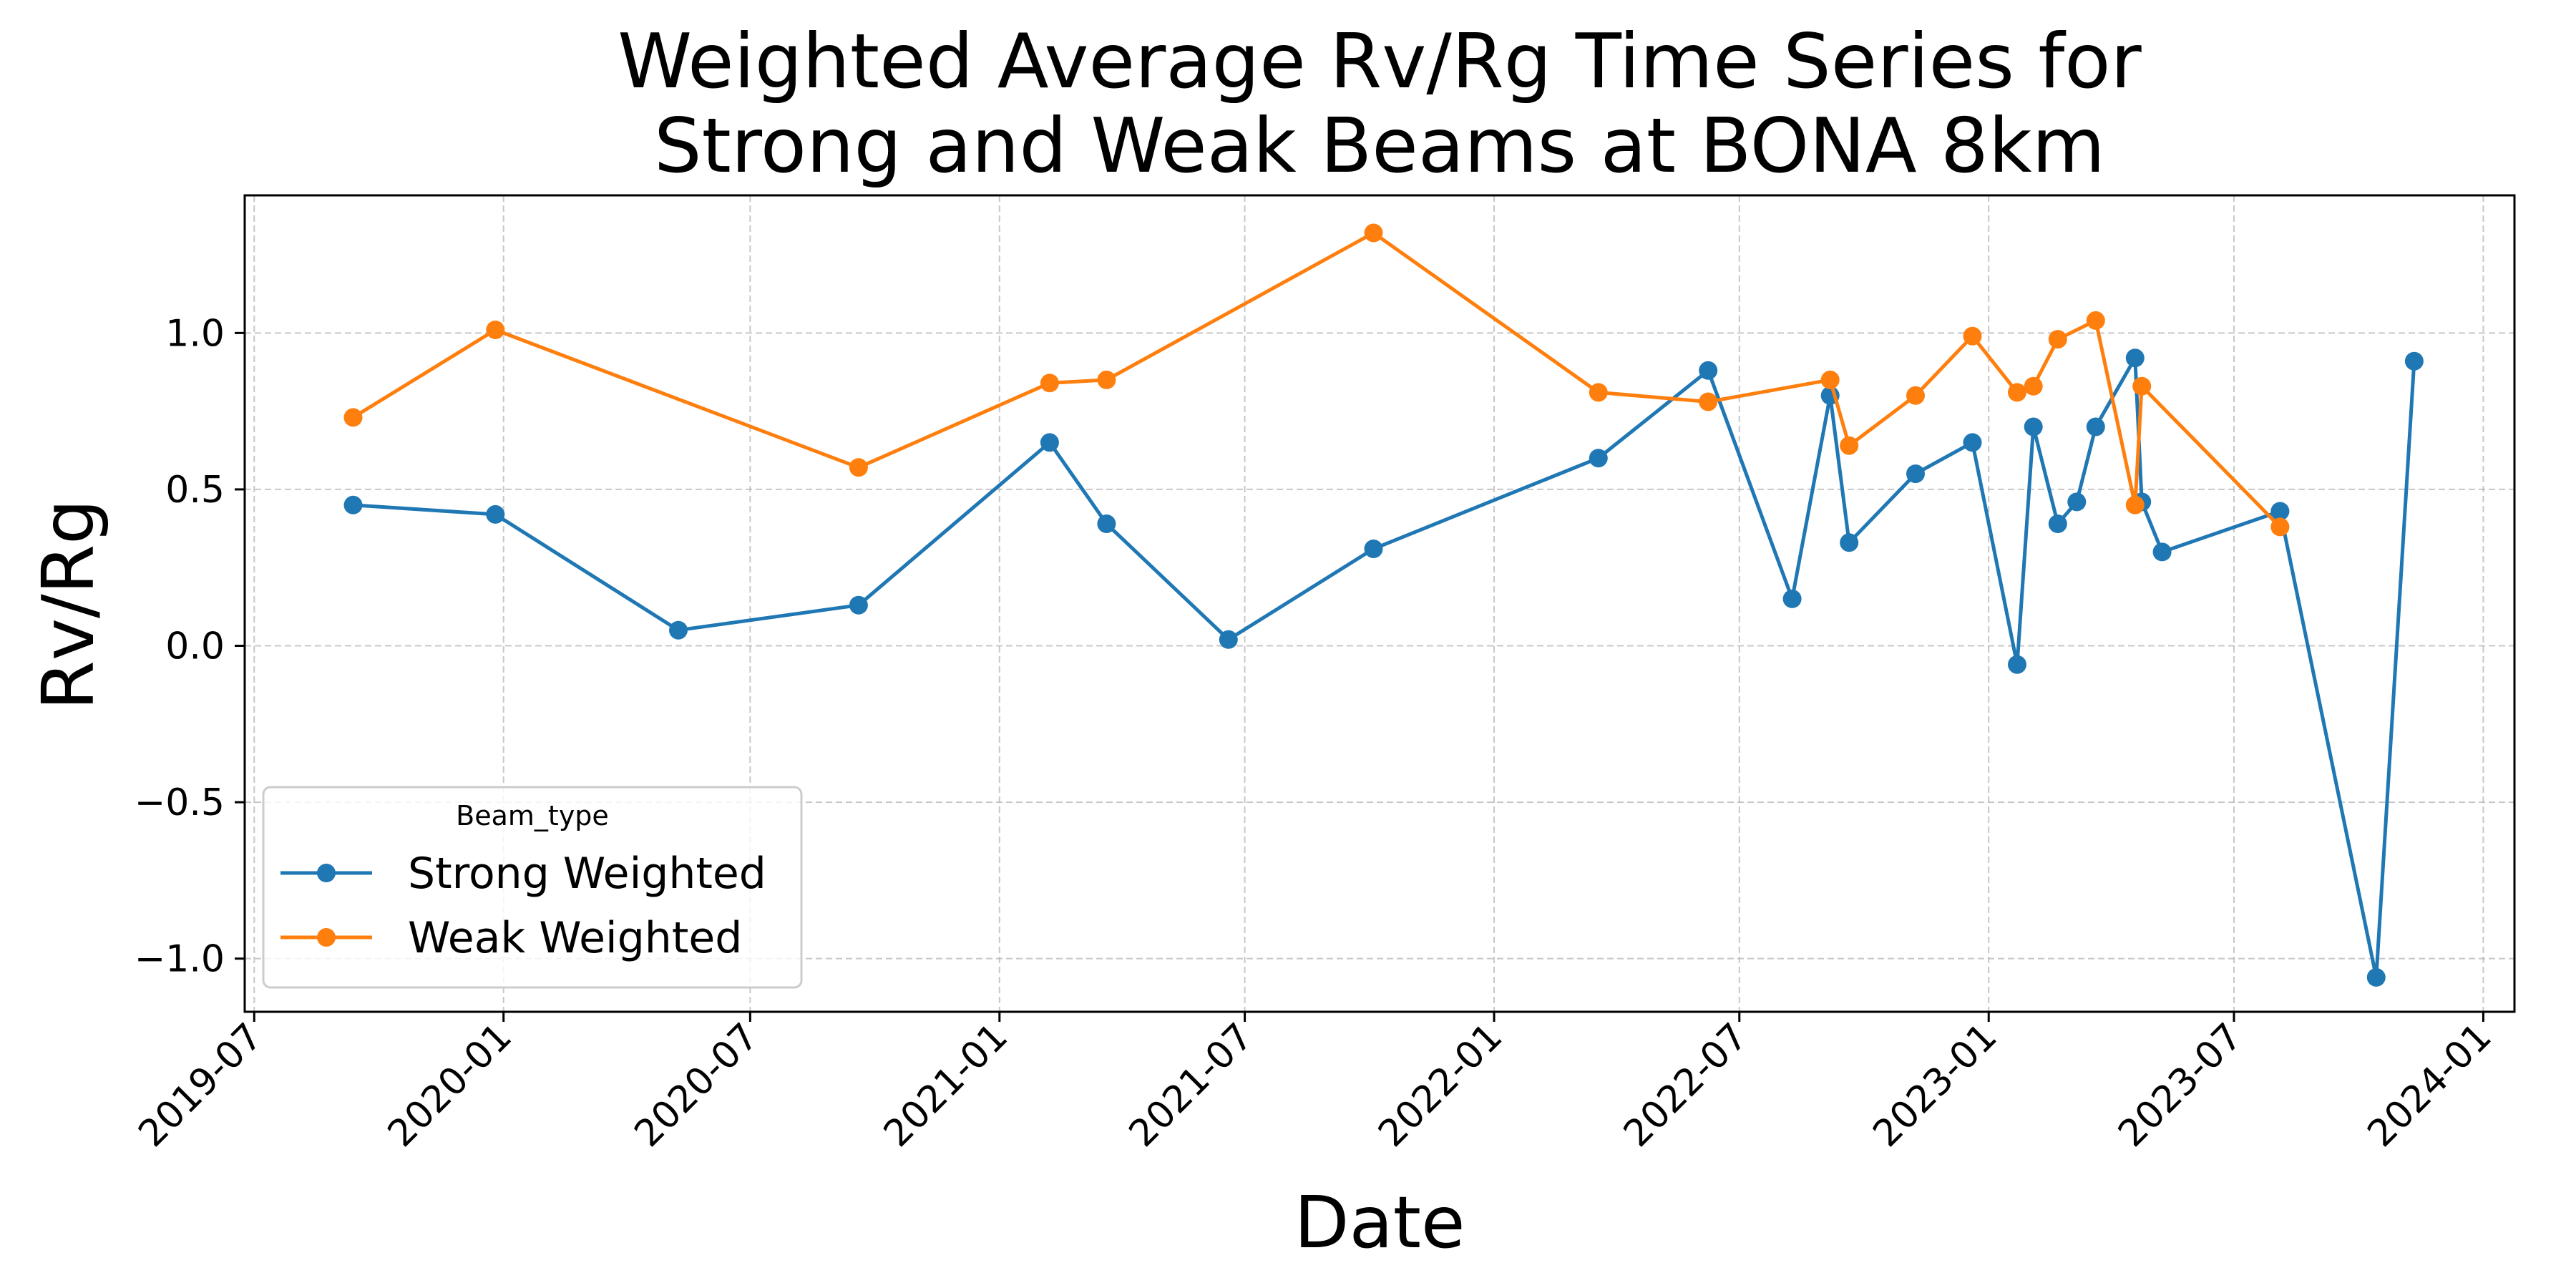 The height and width of the screenshot is (1288, 2576). Describe the element at coordinates (195, 646) in the screenshot. I see `y-tick-label: 0.0` at that location.